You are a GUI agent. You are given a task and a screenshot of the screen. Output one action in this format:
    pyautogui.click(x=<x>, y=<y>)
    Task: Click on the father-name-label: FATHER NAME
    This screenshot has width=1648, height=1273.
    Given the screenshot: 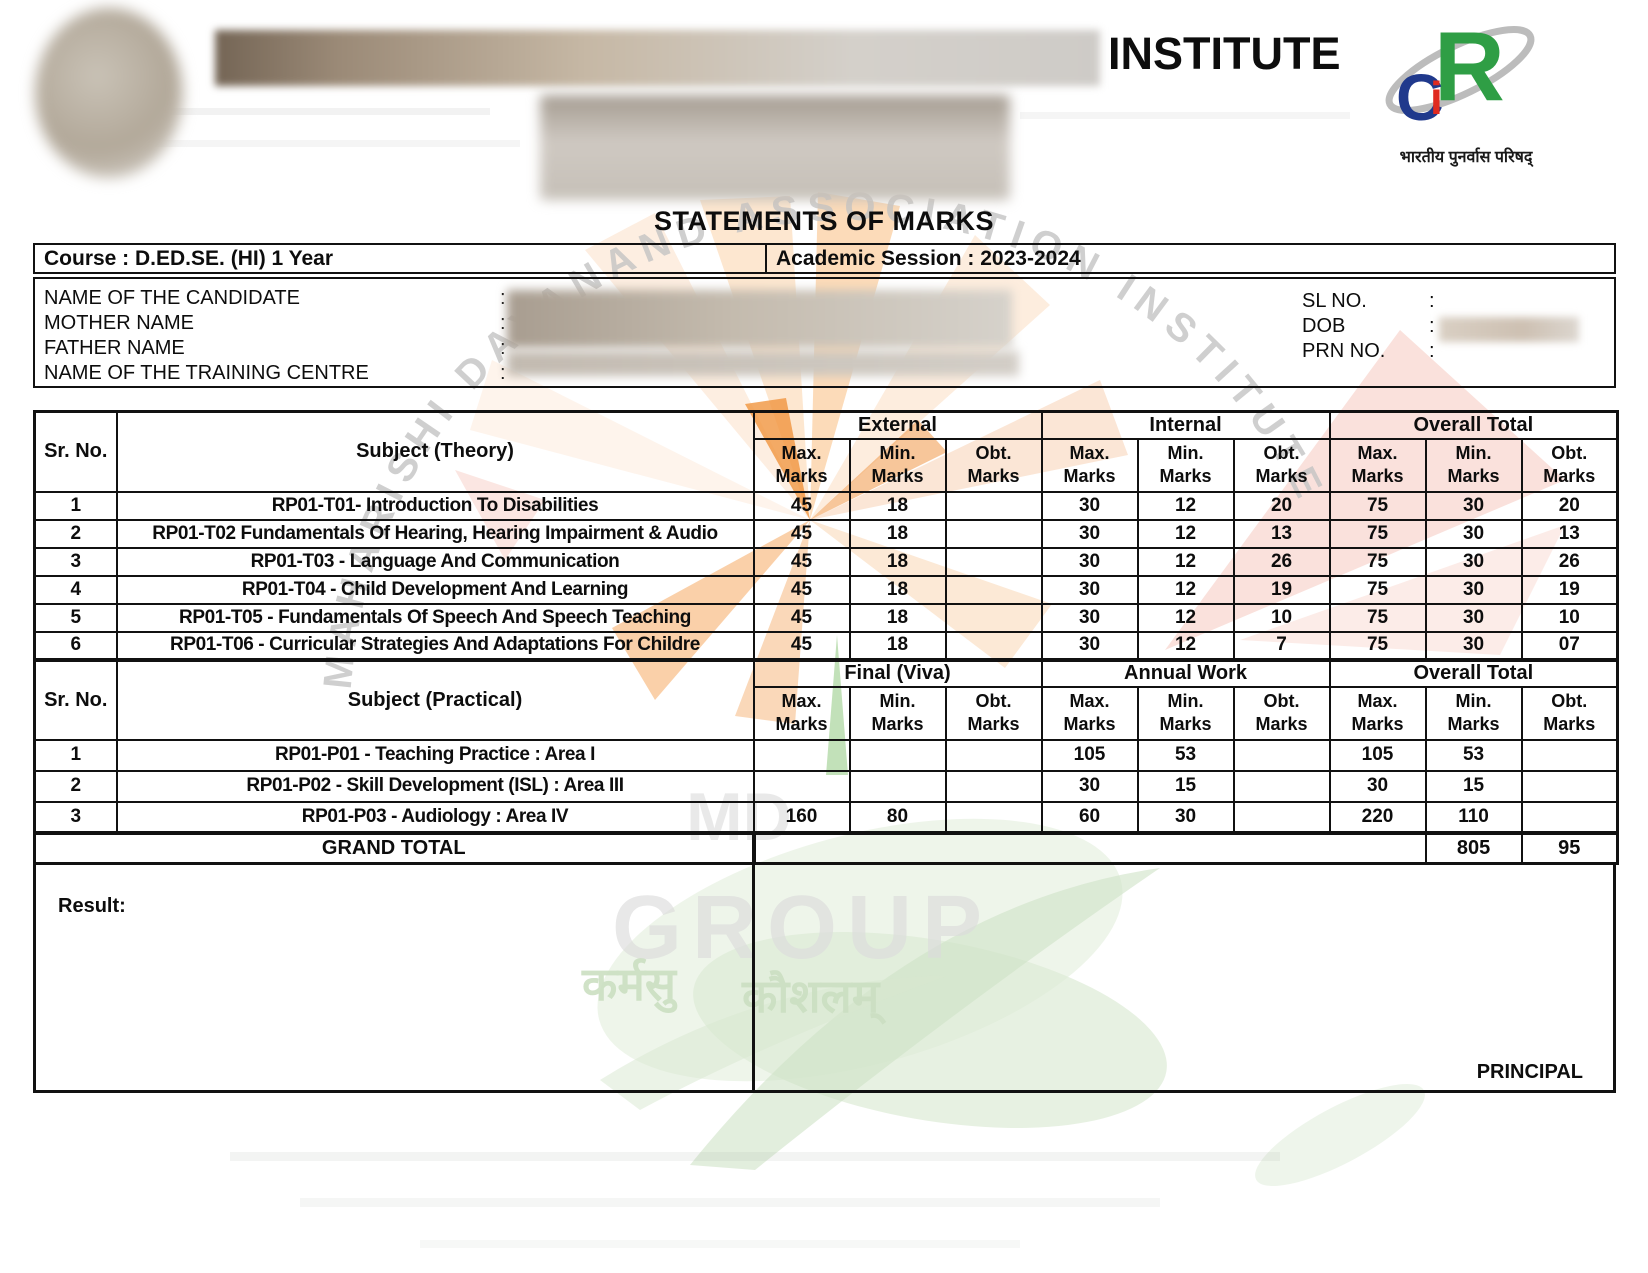 What is the action you would take?
    pyautogui.click(x=114, y=348)
    